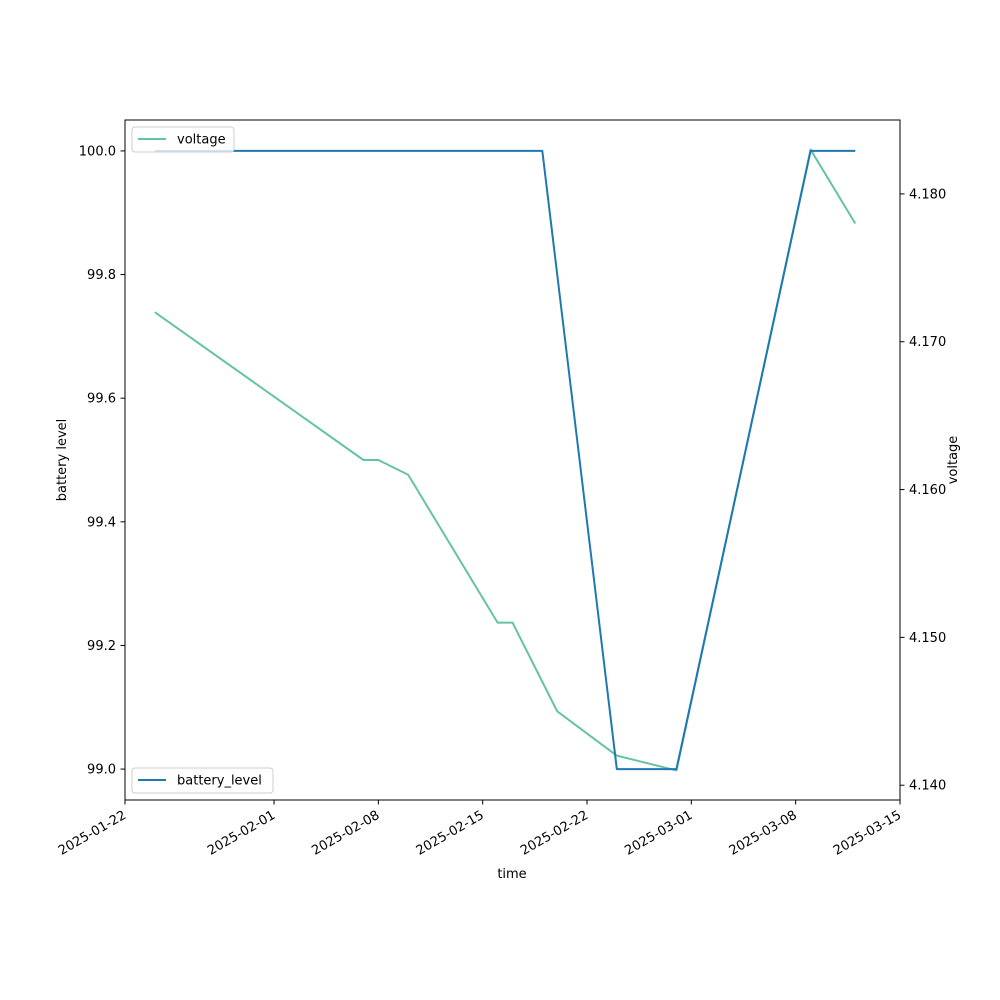 The image size is (1000, 1000). What do you see at coordinates (511, 874) in the screenshot?
I see `x-axis-label: time` at bounding box center [511, 874].